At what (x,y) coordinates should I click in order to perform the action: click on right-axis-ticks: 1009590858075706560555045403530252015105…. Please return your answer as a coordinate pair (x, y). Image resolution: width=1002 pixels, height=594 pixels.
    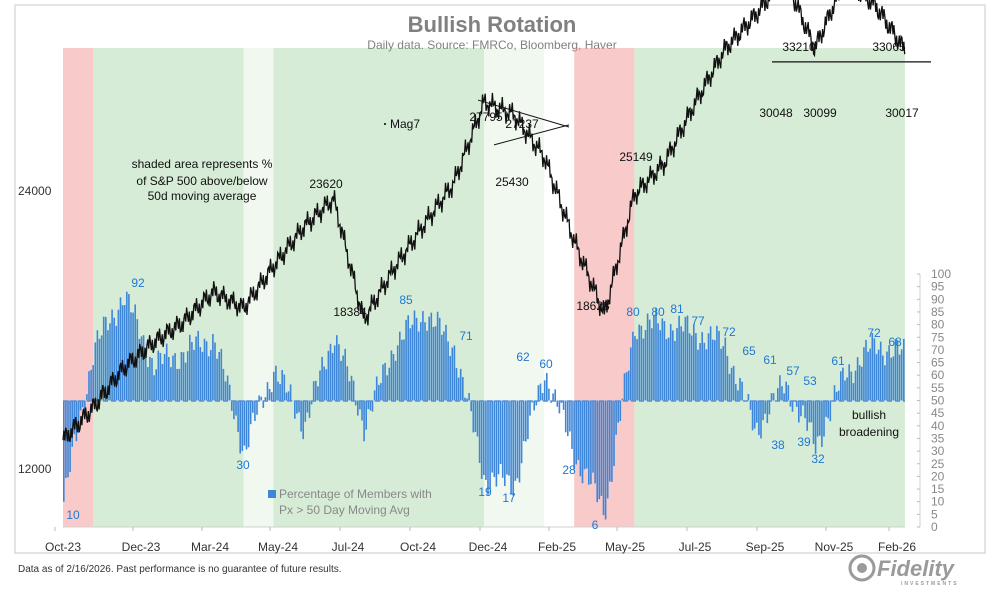
    Looking at the image, I should click on (934, 400).